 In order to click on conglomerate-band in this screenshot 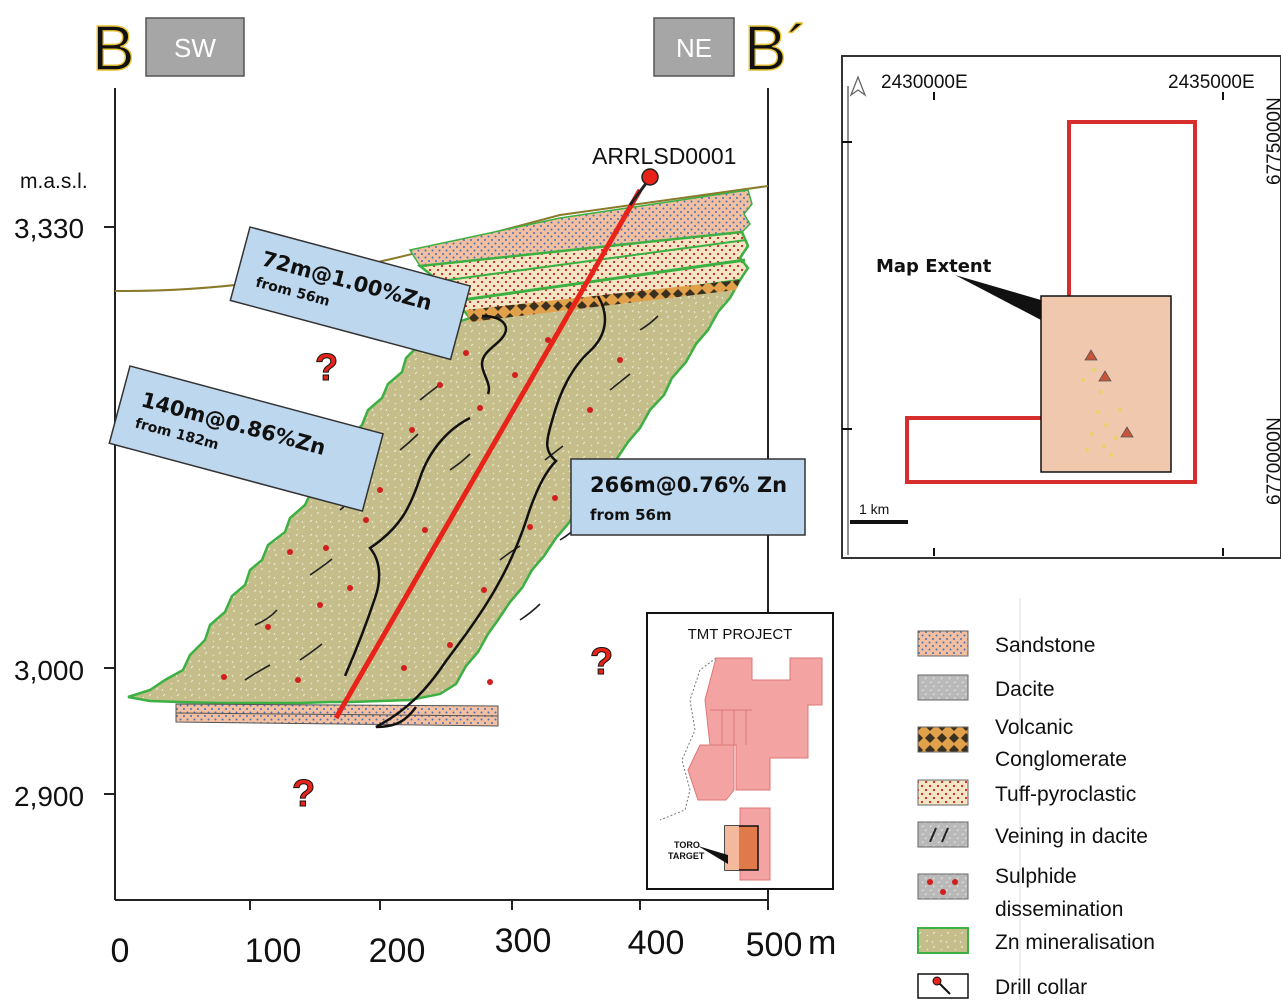, I will do `click(603, 301)`.